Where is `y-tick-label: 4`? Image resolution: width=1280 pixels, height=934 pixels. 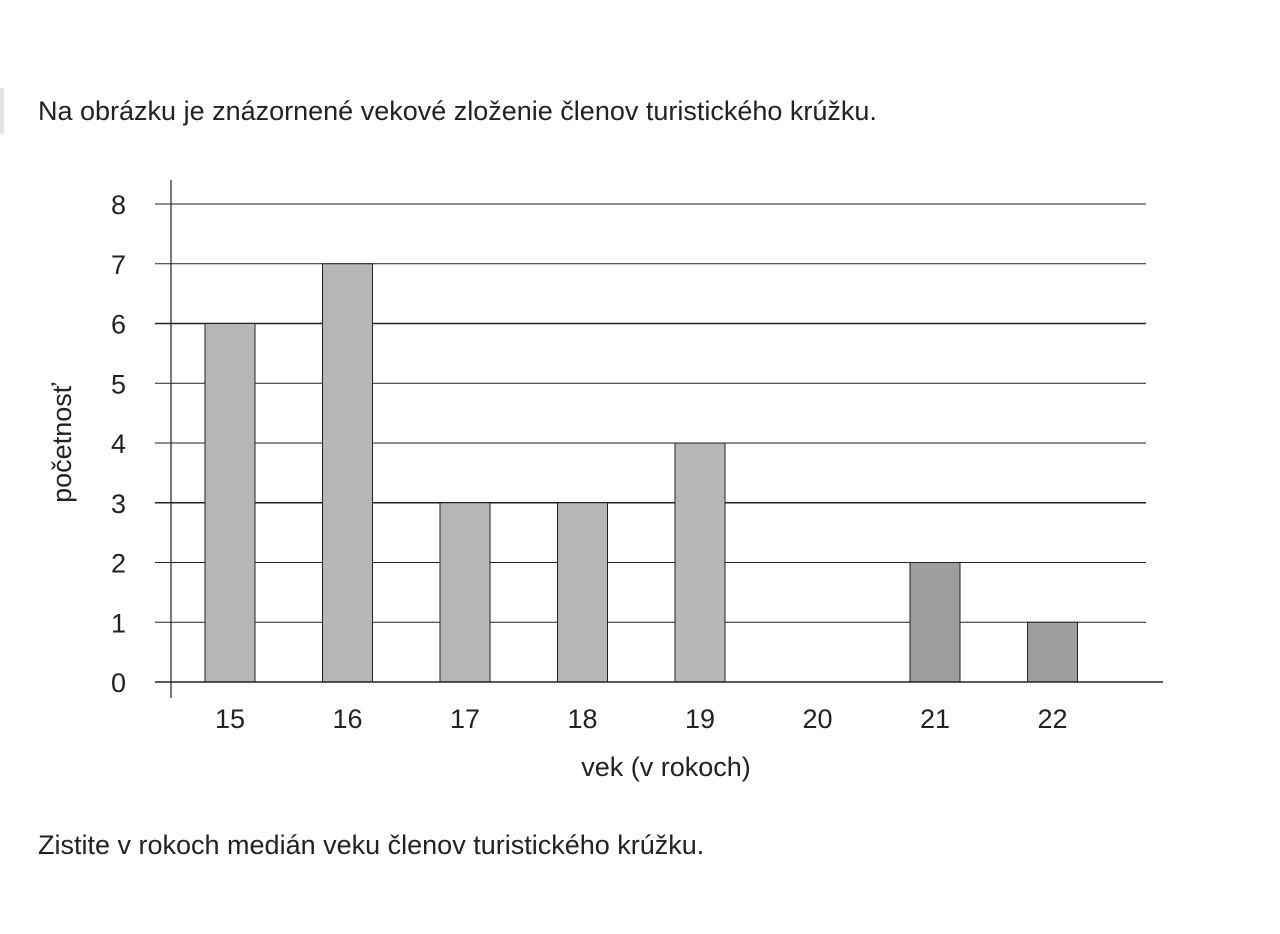 y-tick-label: 4 is located at coordinates (118, 444).